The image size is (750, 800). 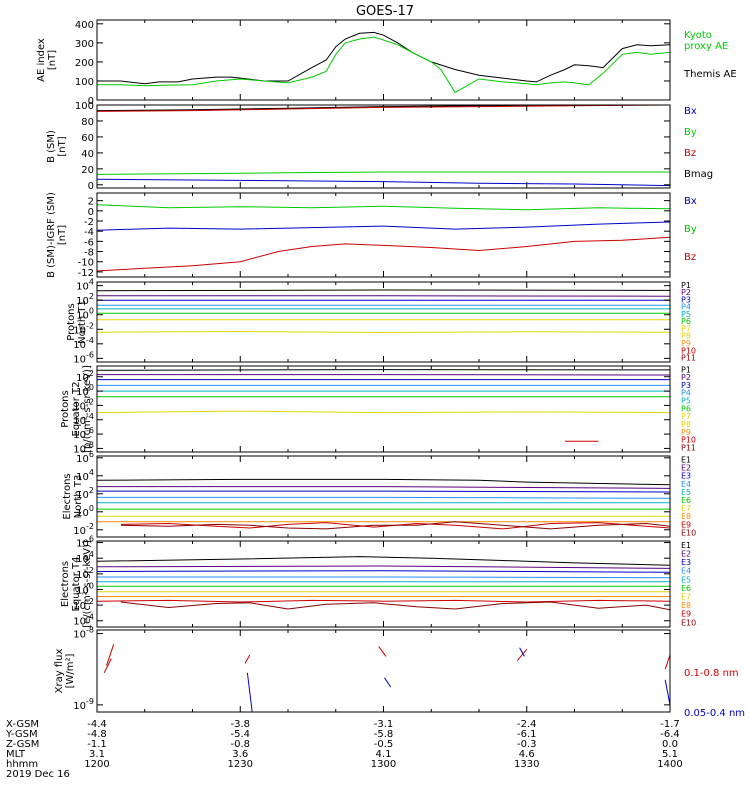 What do you see at coordinates (669, 764) in the screenshot?
I see `footer-value: 1400` at bounding box center [669, 764].